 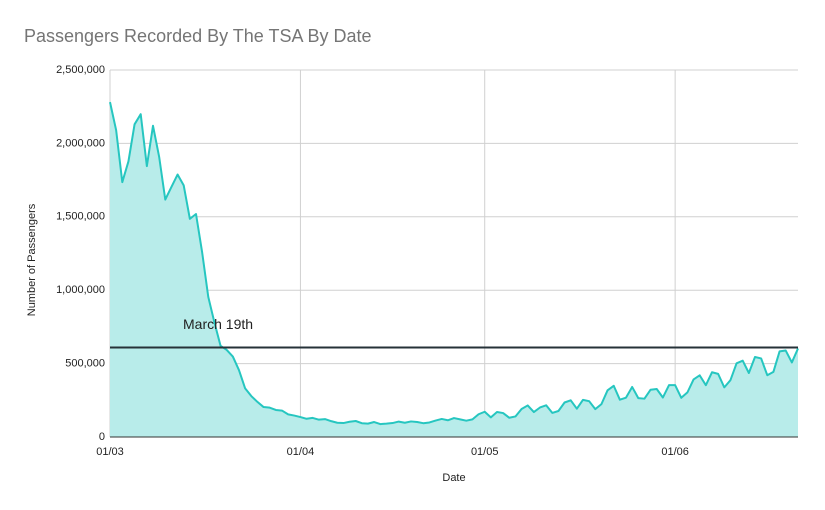 What do you see at coordinates (110, 452) in the screenshot?
I see `x-tick-label: 01/03` at bounding box center [110, 452].